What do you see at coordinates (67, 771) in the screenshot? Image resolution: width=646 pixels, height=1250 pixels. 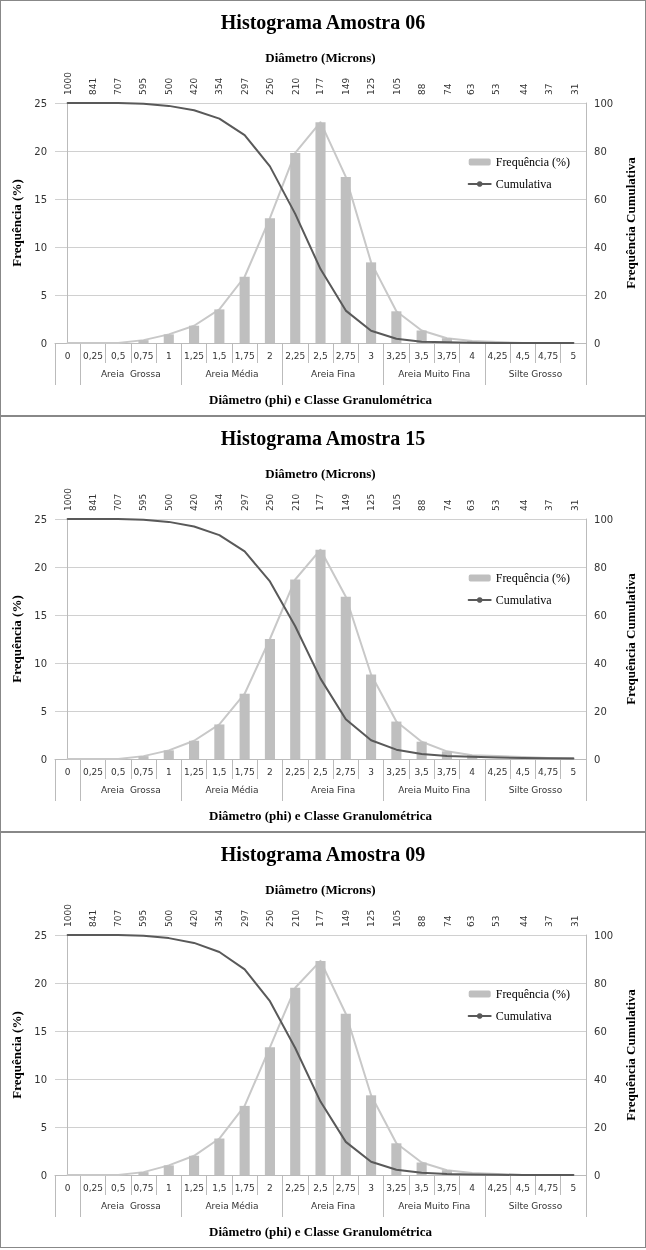 I see `x-tick-label: 0` at bounding box center [67, 771].